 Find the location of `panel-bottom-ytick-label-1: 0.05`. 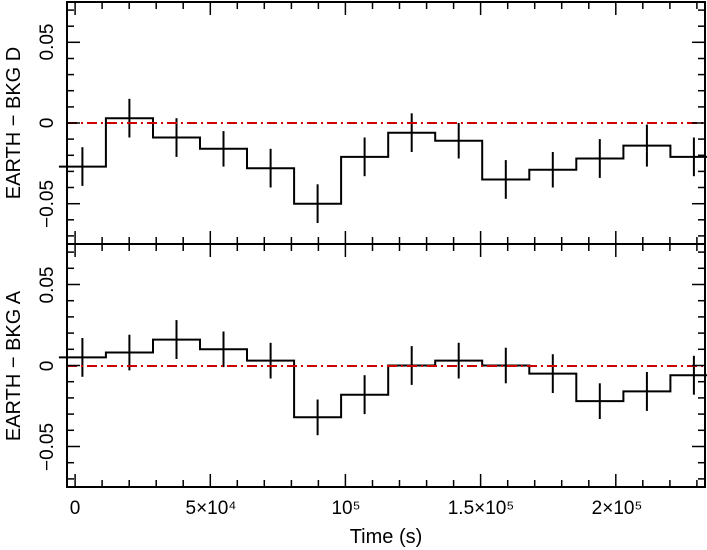

panel-bottom-ytick-label-1: 0.05 is located at coordinates (47, 285).